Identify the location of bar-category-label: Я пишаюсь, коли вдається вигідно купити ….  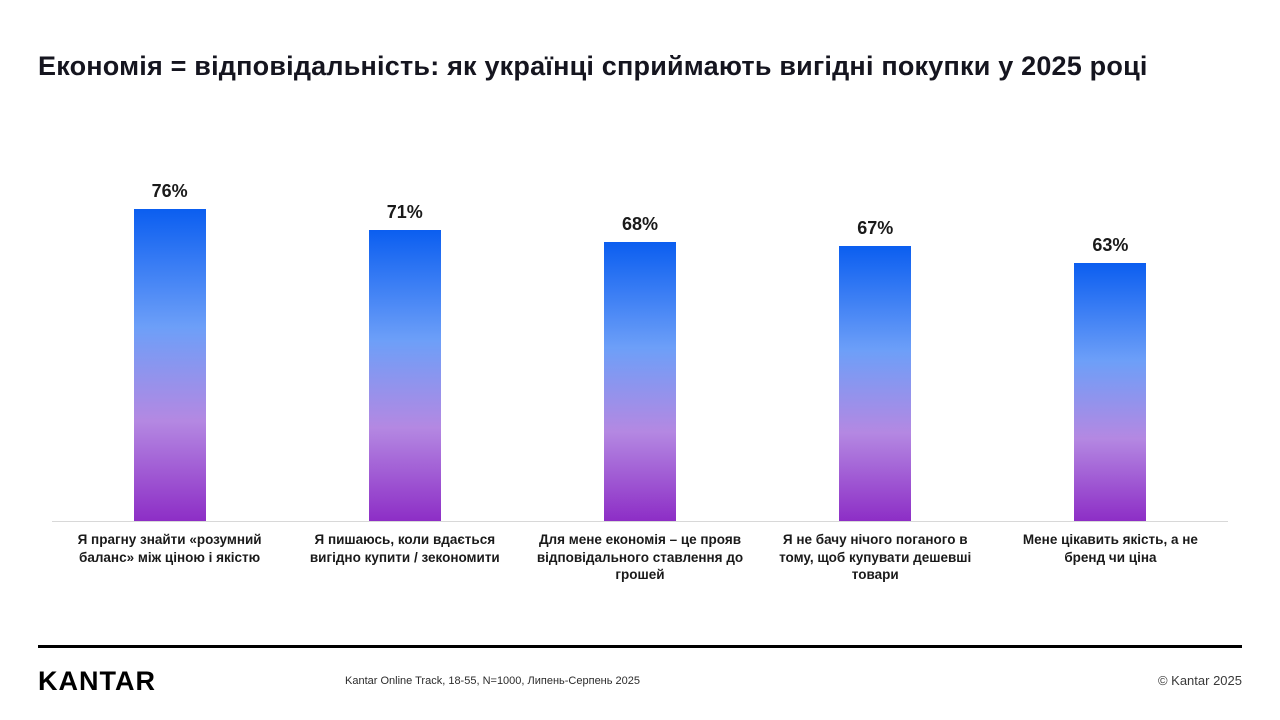
(404, 548).